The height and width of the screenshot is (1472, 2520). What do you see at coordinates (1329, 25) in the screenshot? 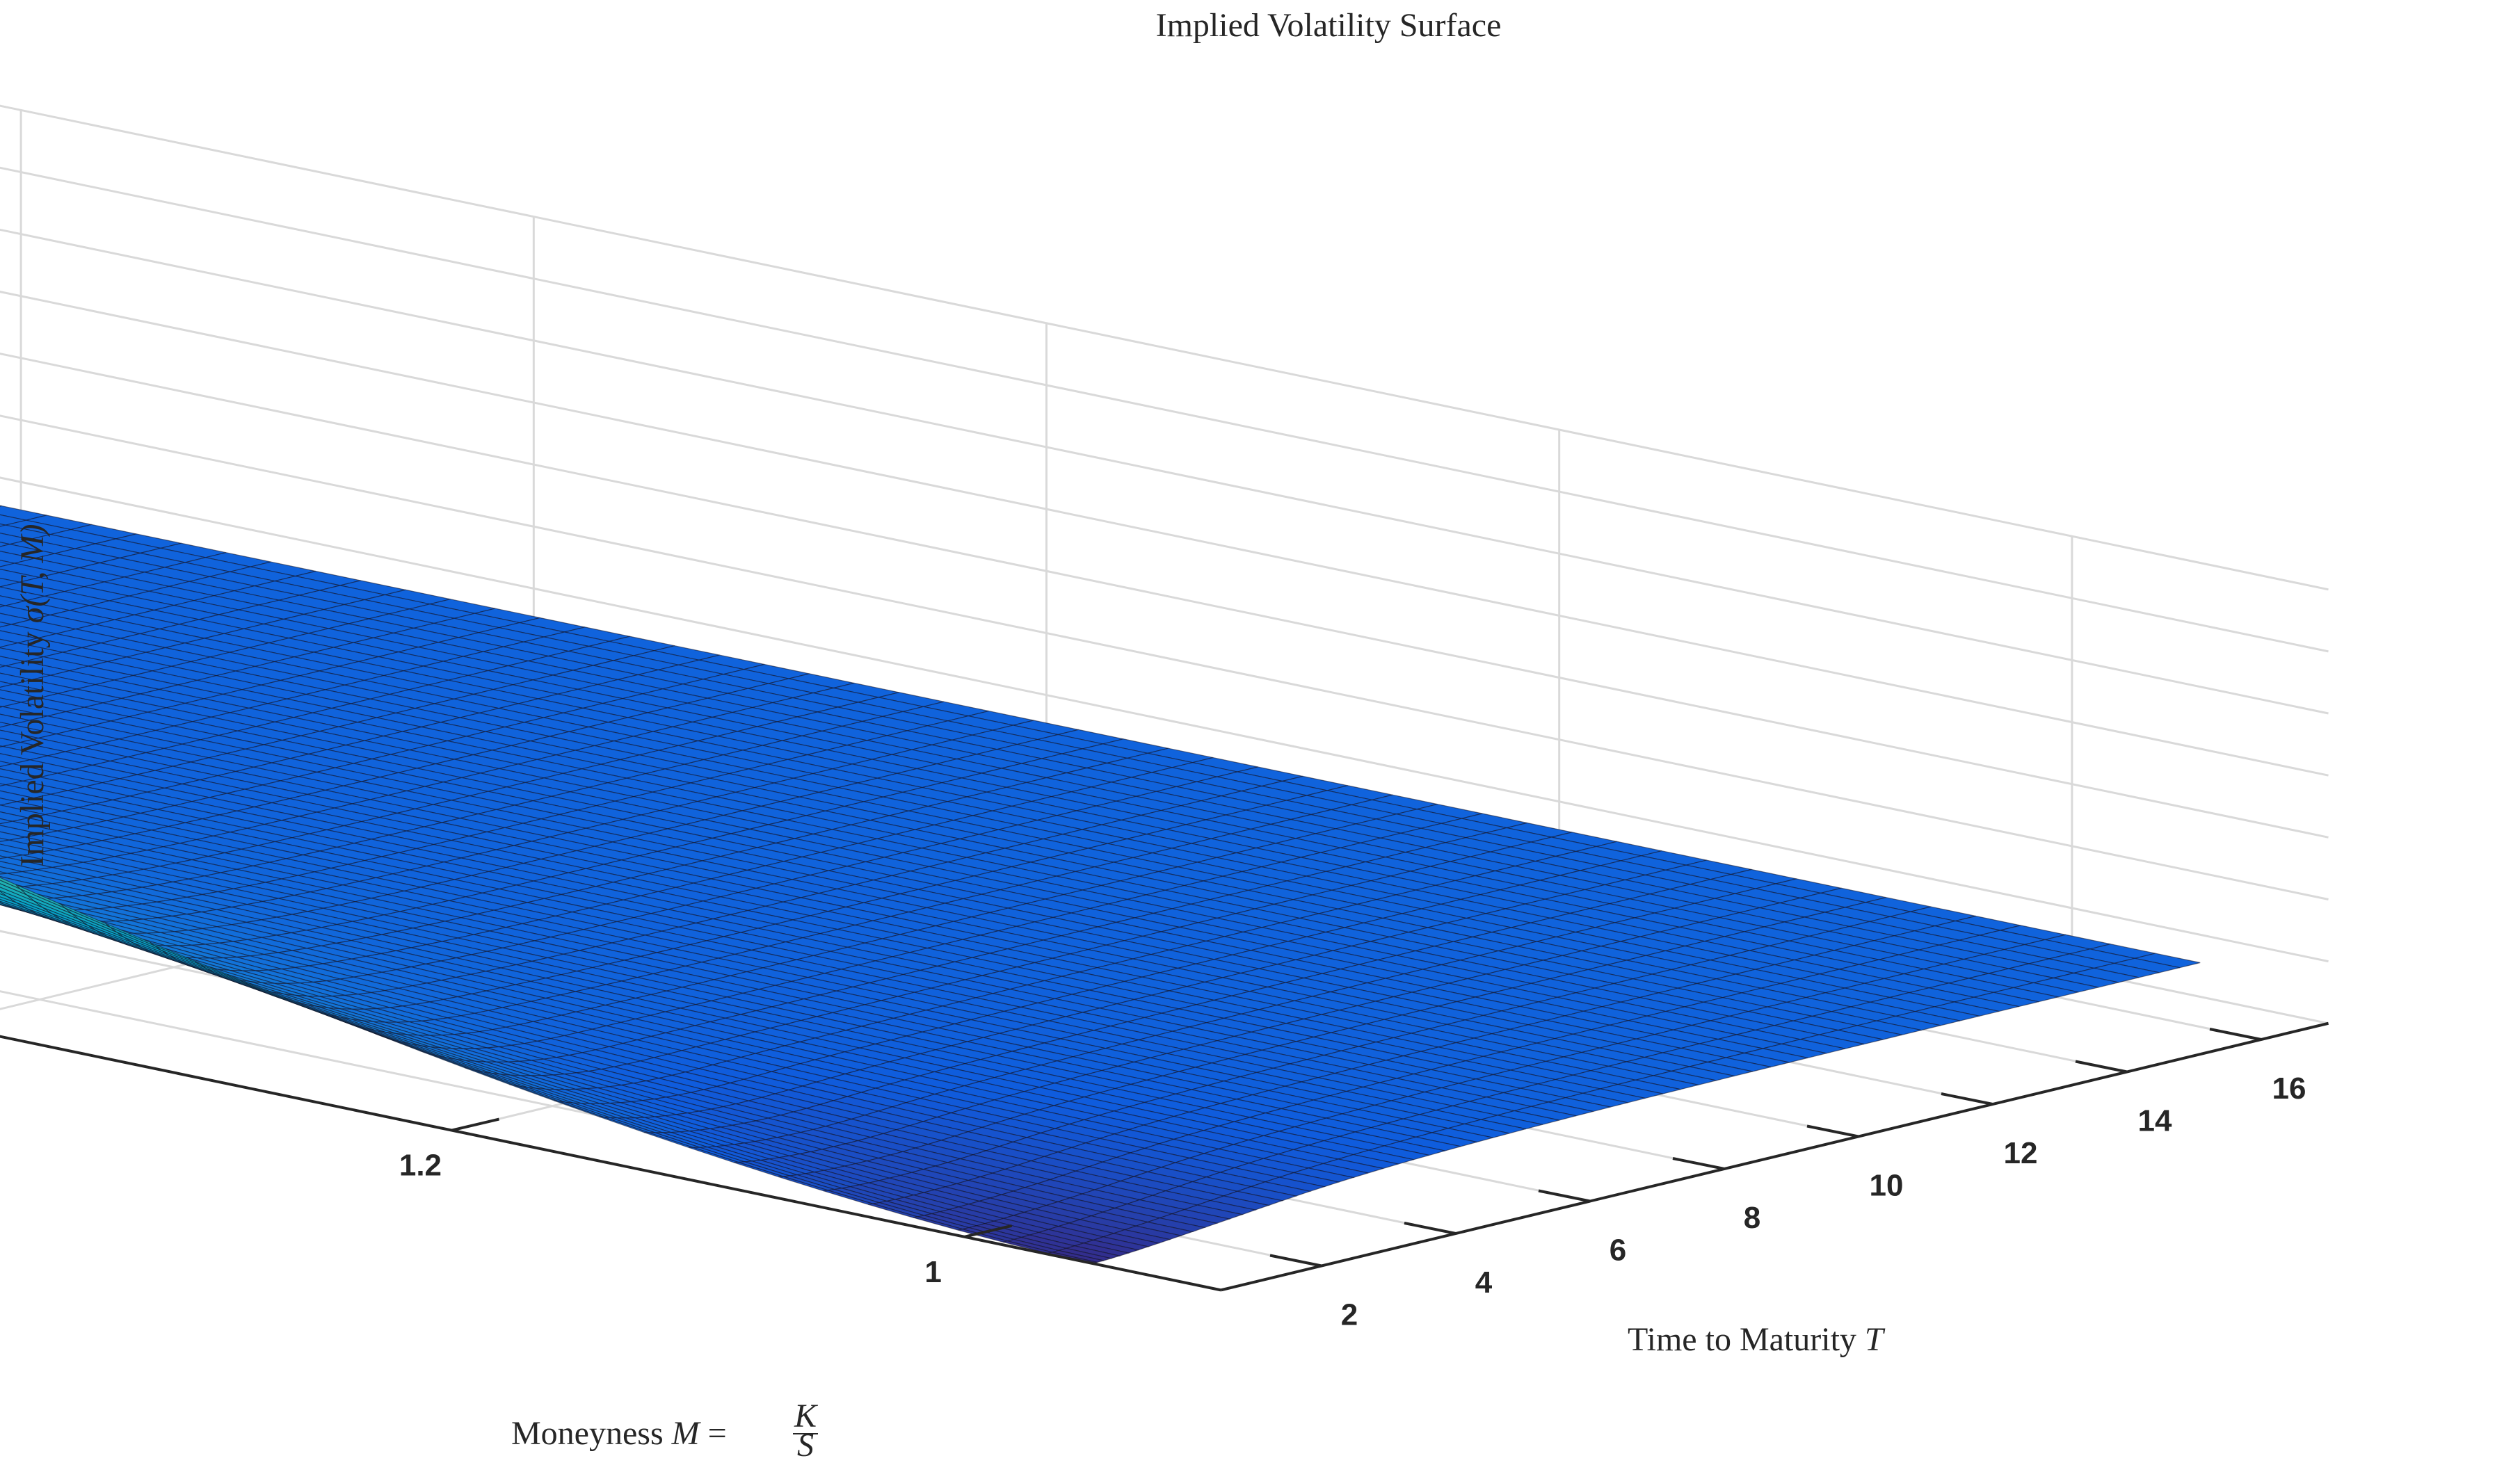
I see `chart-title: Implied Volatility Surface` at bounding box center [1329, 25].